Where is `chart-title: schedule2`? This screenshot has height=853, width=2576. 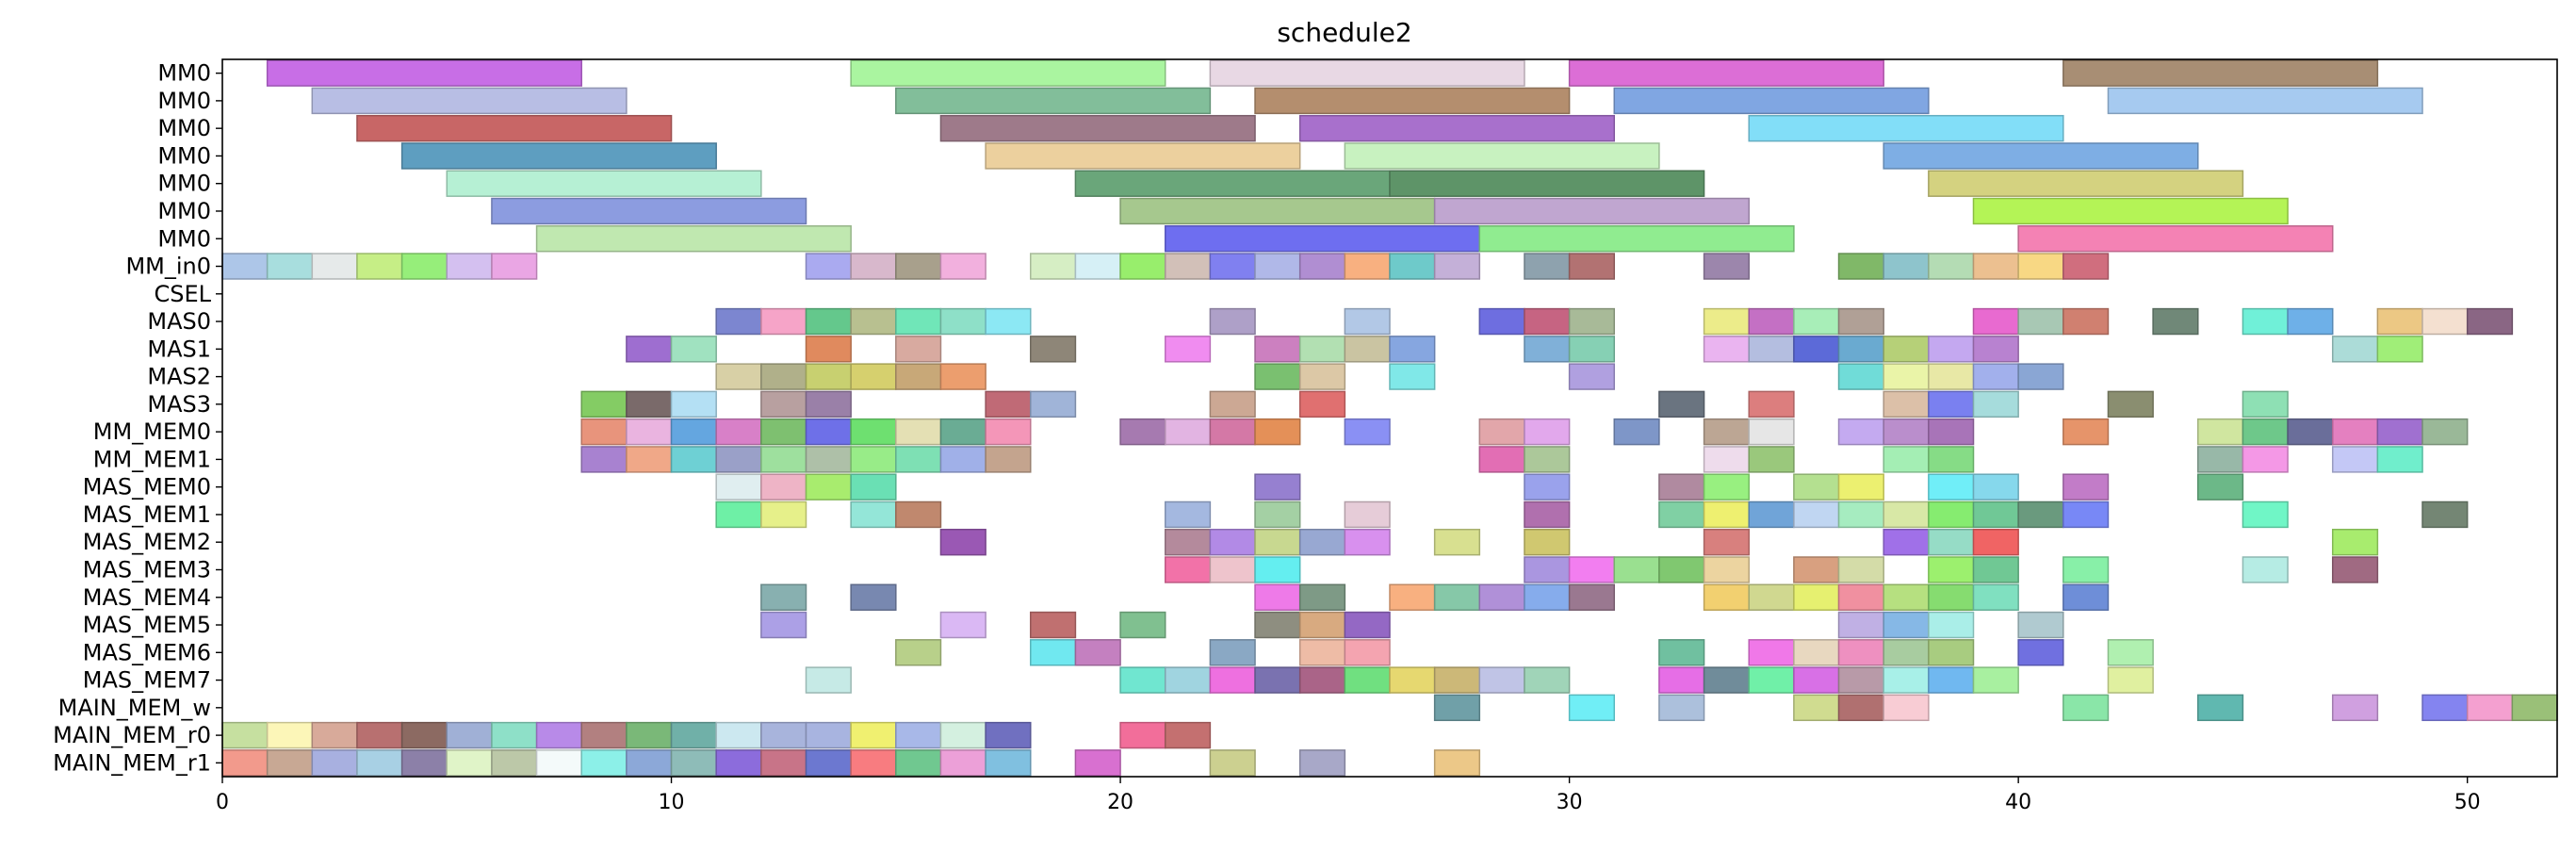 chart-title: schedule2 is located at coordinates (1344, 32).